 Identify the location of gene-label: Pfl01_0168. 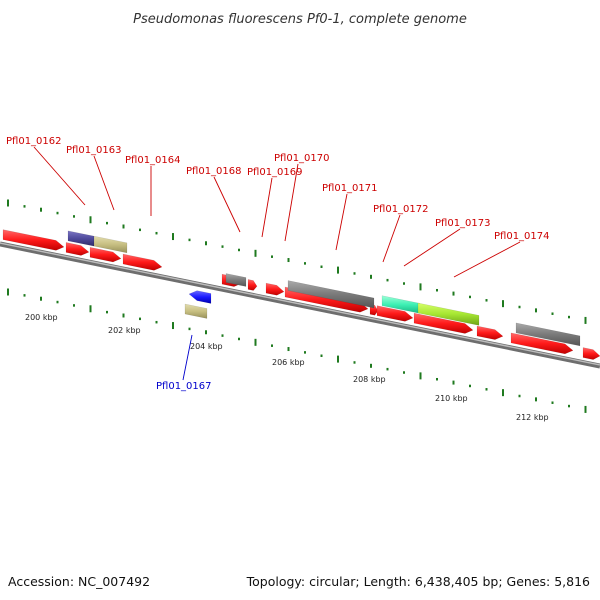
(214, 171).